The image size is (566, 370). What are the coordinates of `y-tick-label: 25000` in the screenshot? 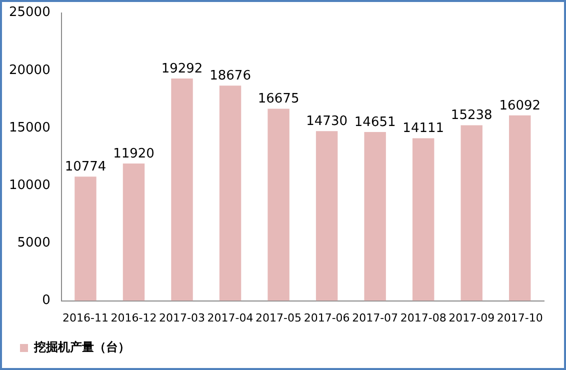 It's located at (29, 12).